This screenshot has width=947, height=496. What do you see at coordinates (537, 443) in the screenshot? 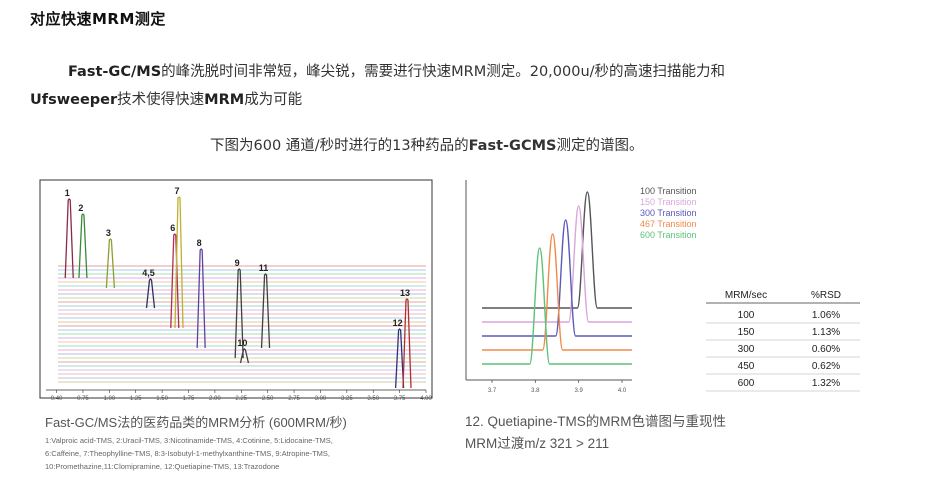
I see `right-chart-transition-caption: MRM过渡m/z 321 > 211` at bounding box center [537, 443].